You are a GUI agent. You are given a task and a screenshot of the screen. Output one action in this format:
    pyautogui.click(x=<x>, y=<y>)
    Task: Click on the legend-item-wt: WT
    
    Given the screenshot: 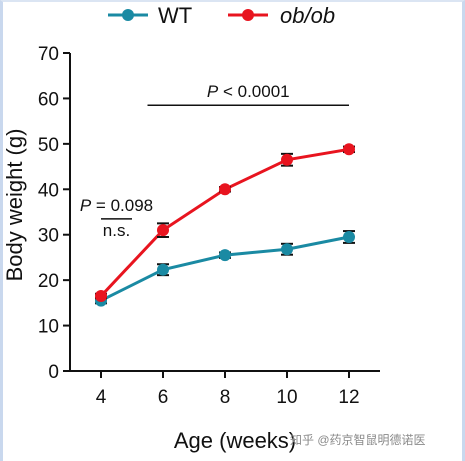 What is the action you would take?
    pyautogui.click(x=150, y=15)
    